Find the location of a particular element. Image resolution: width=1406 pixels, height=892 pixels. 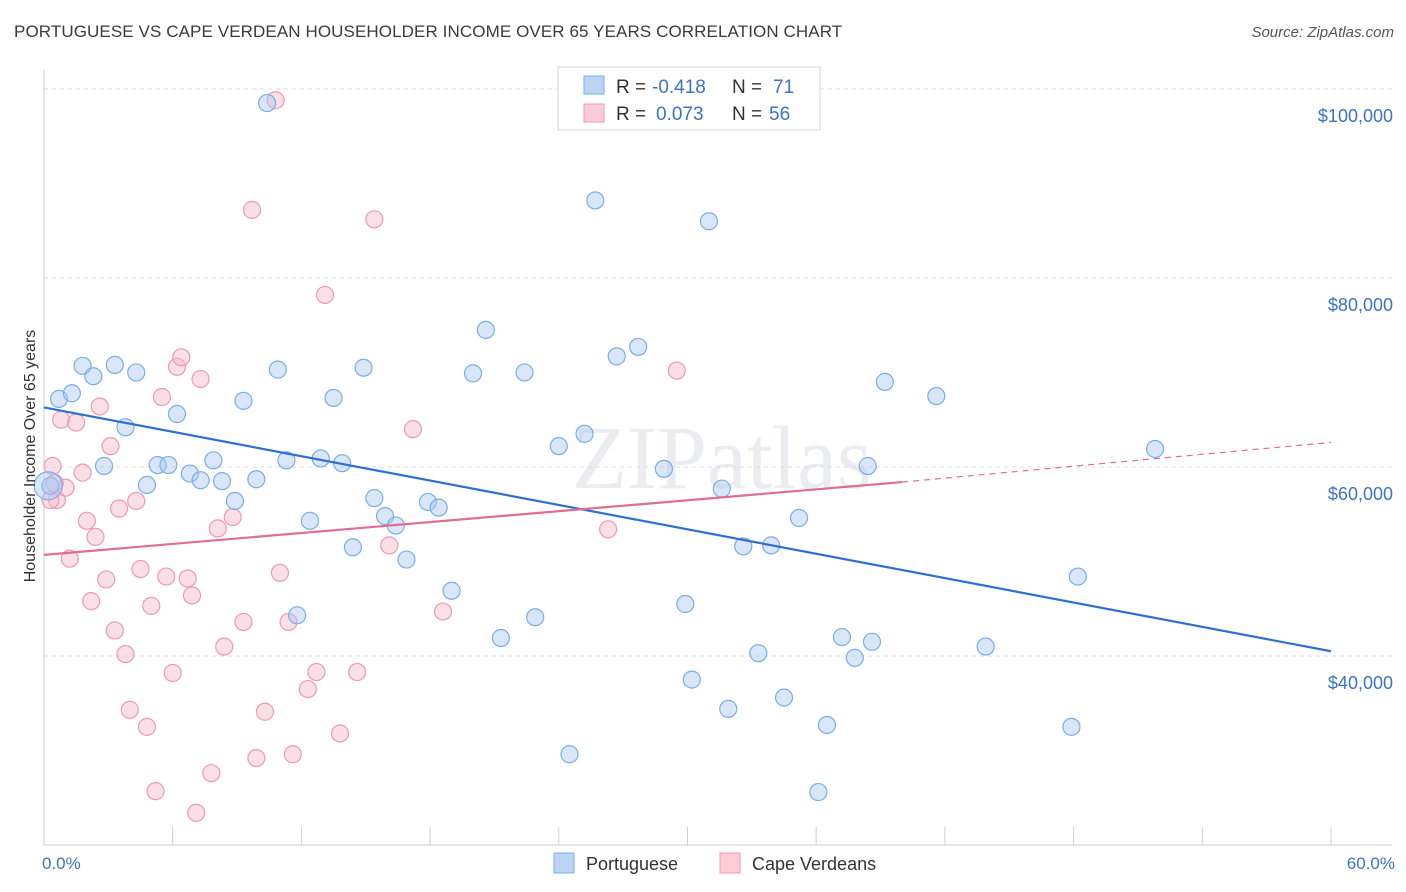

cape-verdeans-trend-line is located at coordinates (473, 518).